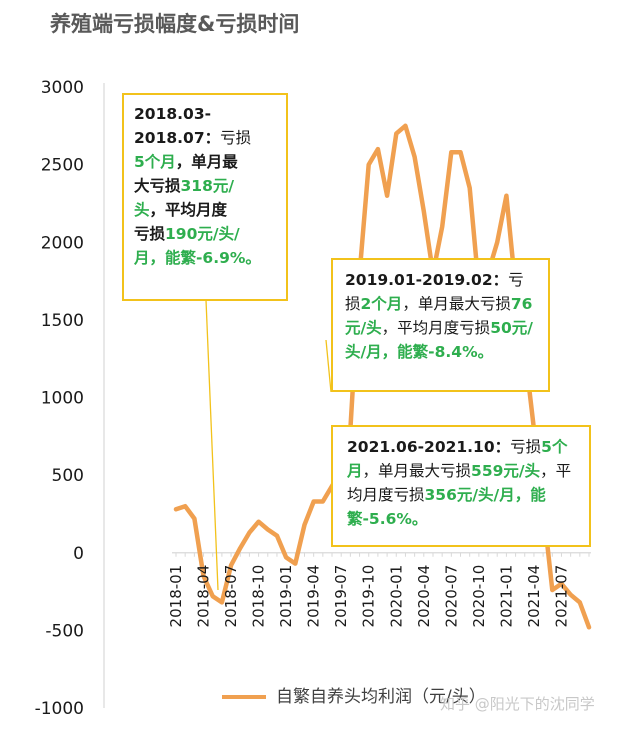 The image size is (627, 730). I want to click on y-tick-label: 1000, so click(62, 399).